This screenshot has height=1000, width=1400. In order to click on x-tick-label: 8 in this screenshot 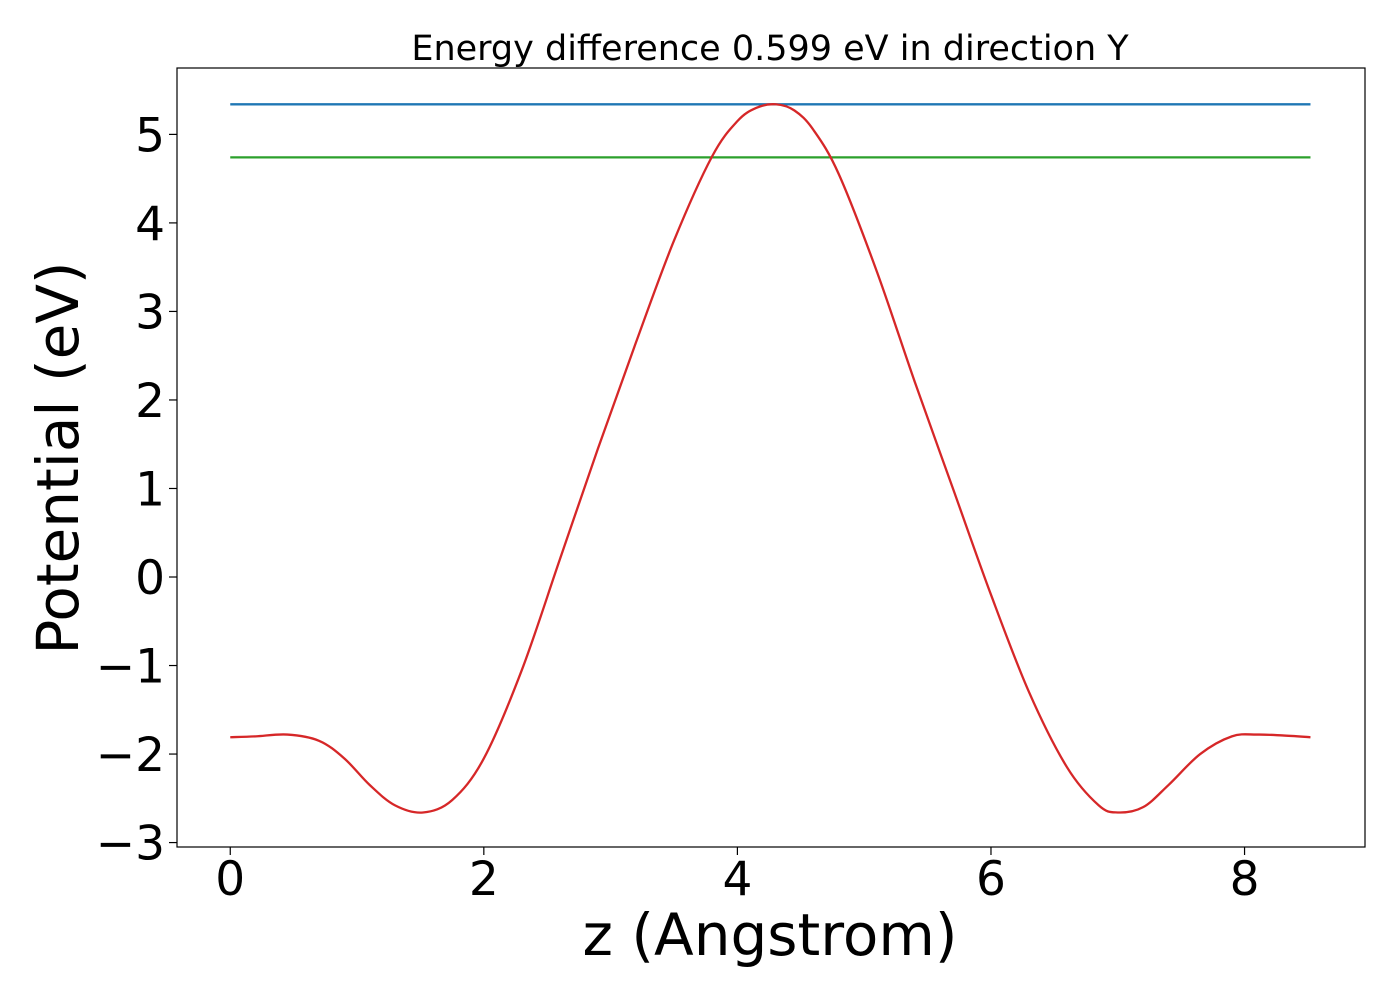, I will do `click(1245, 879)`.